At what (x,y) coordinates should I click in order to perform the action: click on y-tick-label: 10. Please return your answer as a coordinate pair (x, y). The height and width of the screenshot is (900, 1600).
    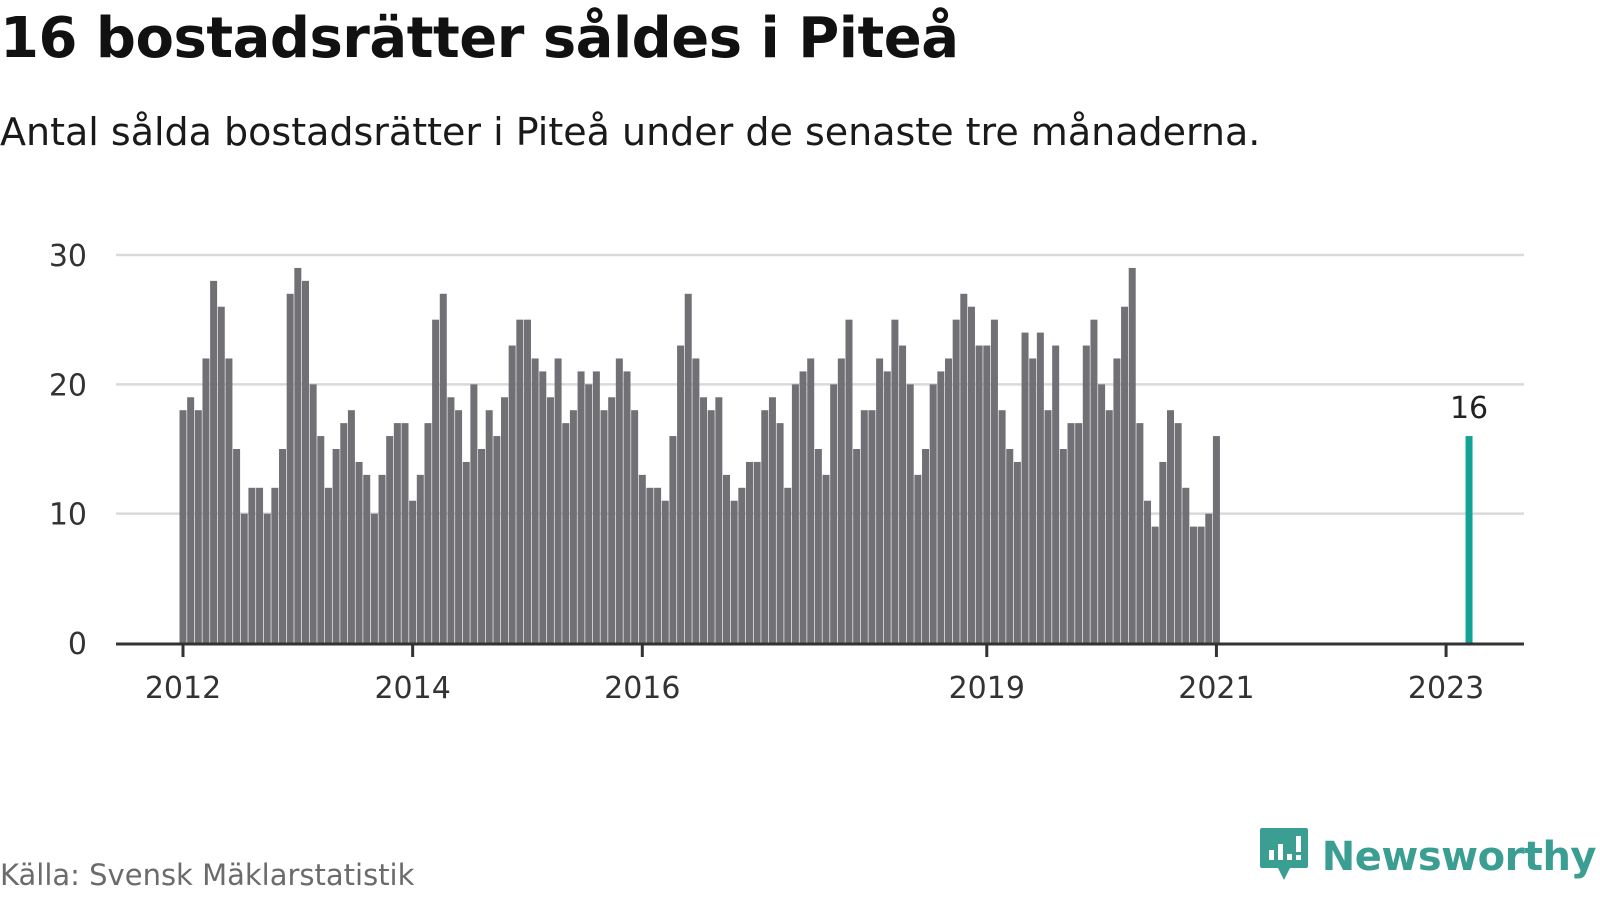
    Looking at the image, I should click on (68, 515).